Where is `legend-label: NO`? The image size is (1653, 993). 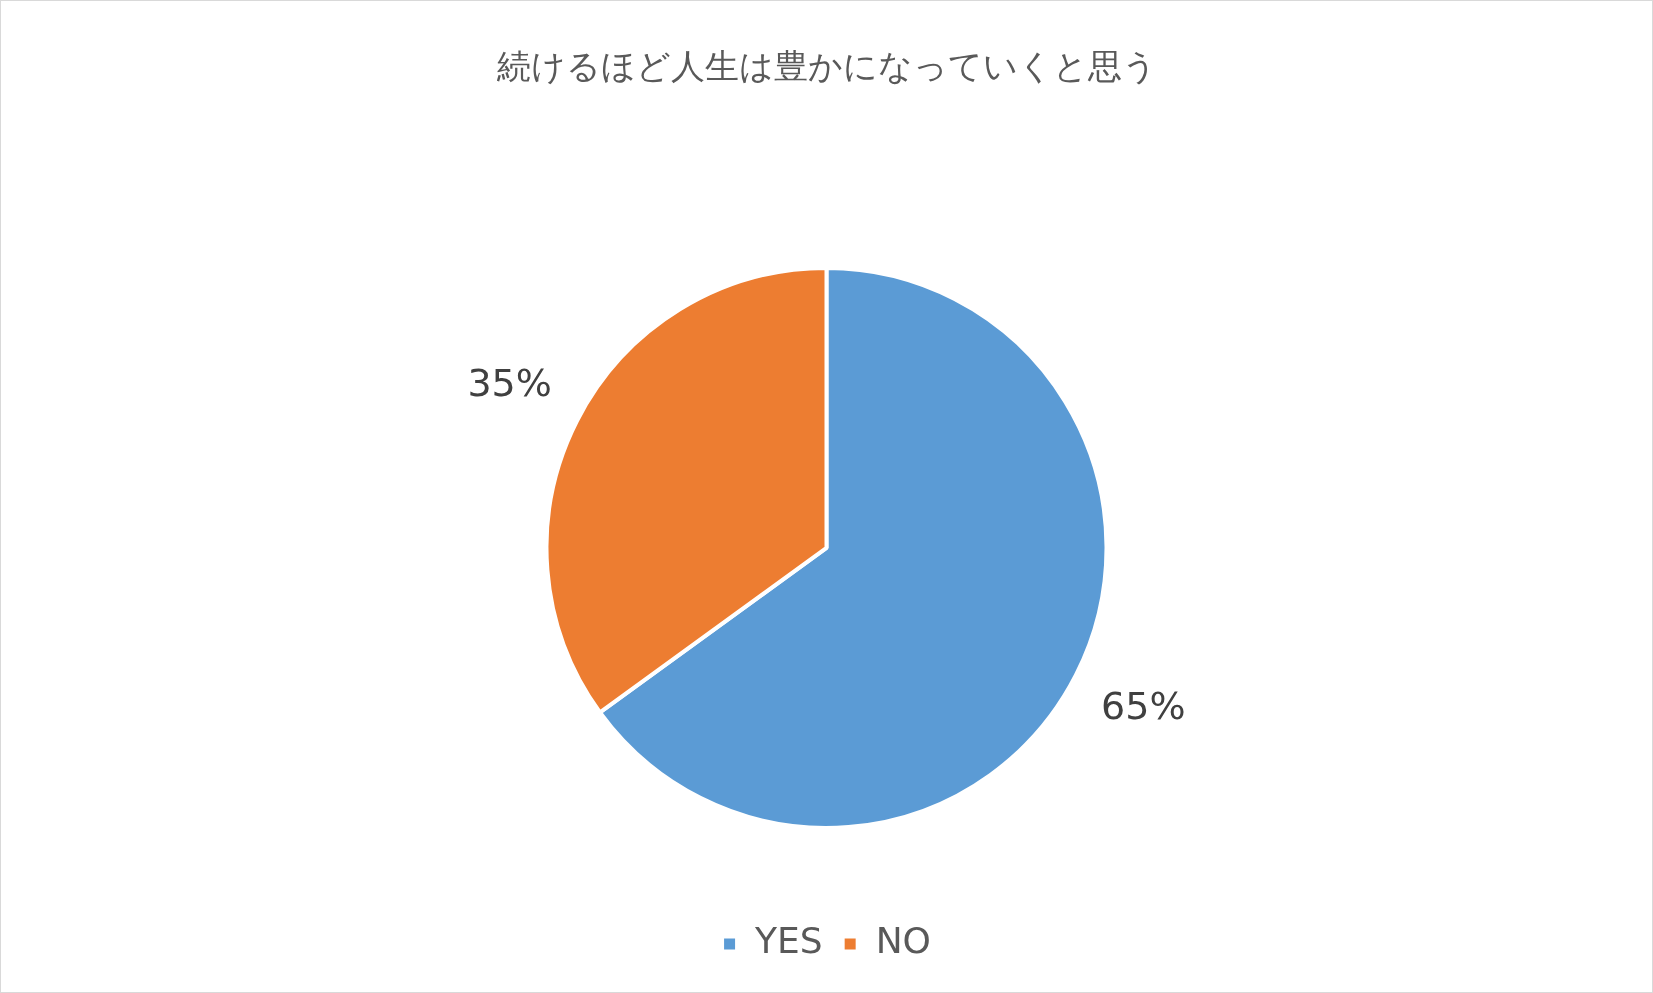 legend-label: NO is located at coordinates (903, 941).